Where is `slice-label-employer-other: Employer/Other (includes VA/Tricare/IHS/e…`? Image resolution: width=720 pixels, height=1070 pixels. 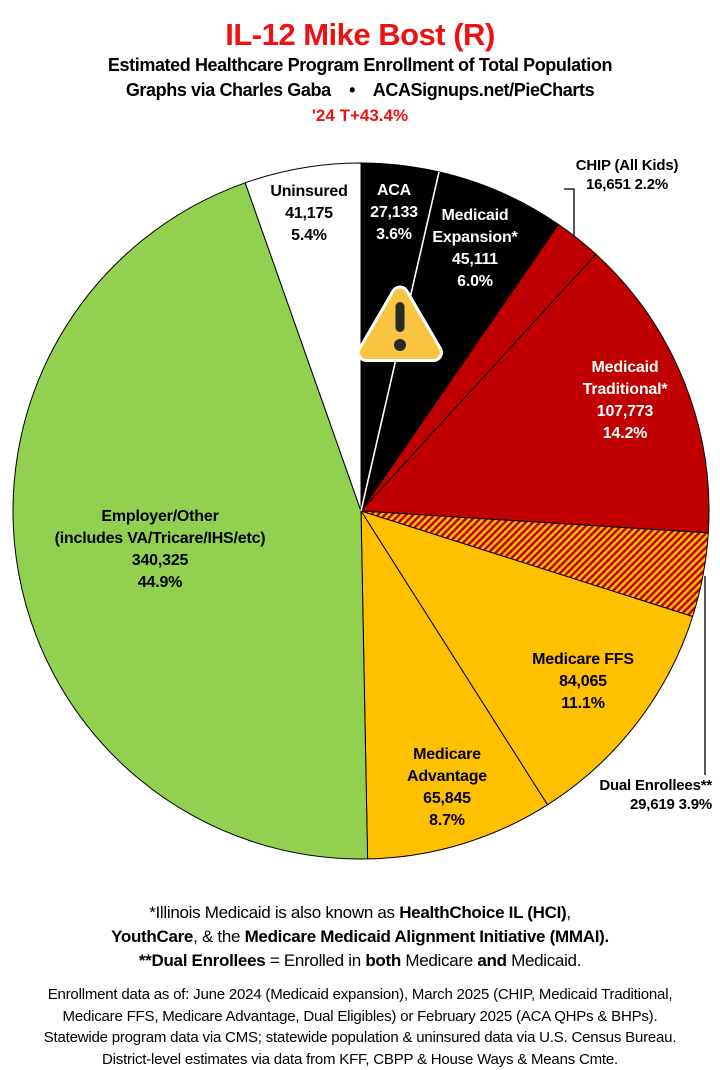 slice-label-employer-other: Employer/Other (includes VA/Tricare/IHS/e… is located at coordinates (160, 549).